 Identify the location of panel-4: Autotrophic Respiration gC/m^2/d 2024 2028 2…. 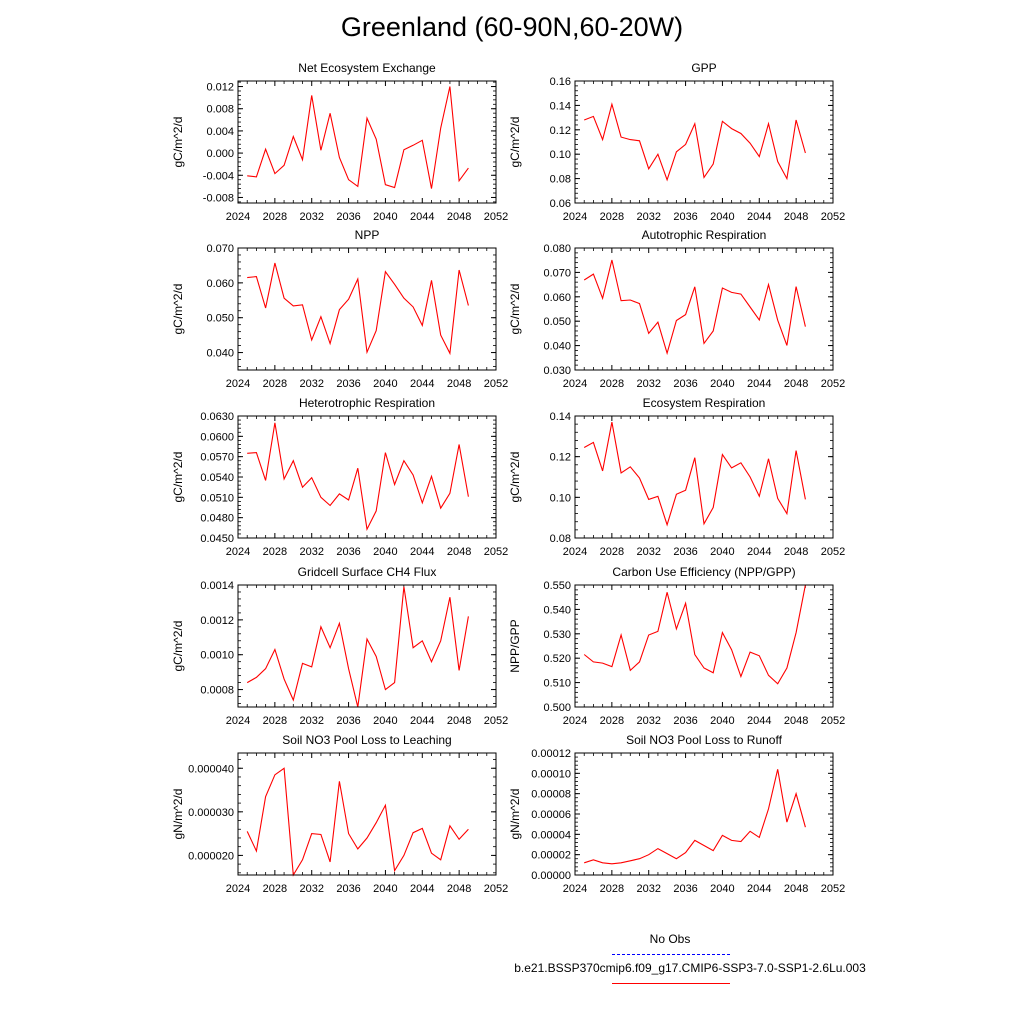
(676, 309).